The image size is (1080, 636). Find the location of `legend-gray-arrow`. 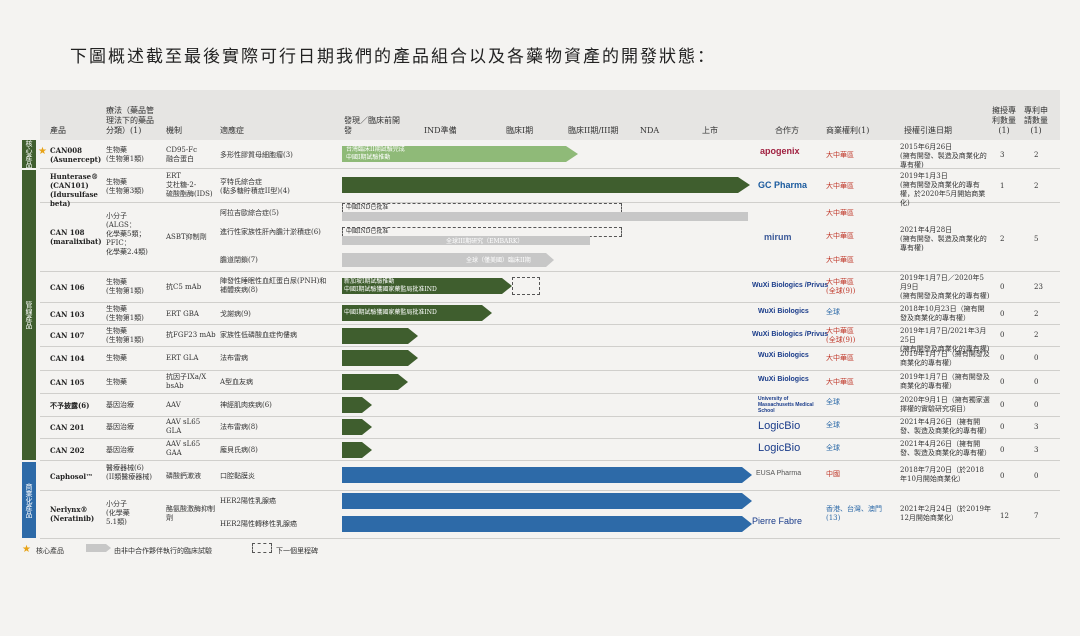

legend-gray-arrow is located at coordinates (108, 548).